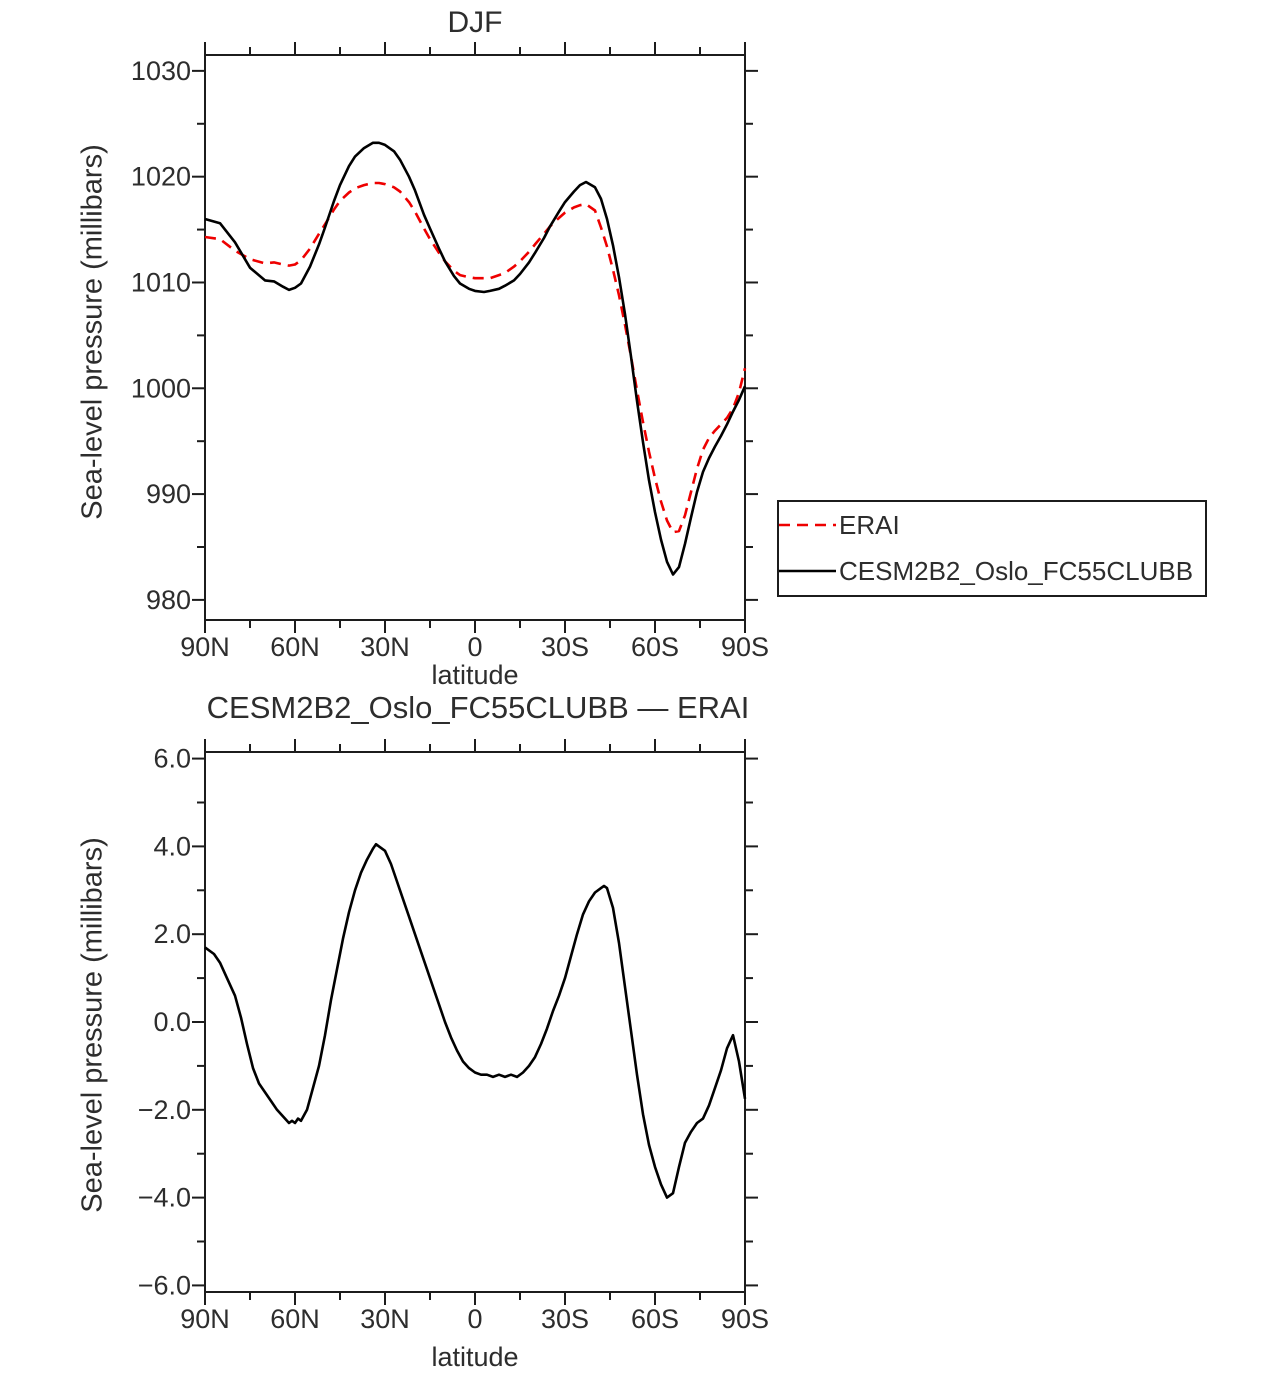 The width and height of the screenshot is (1285, 1377). Describe the element at coordinates (92, 332) in the screenshot. I see `top-chart-y-axis-label: Sea-level pressure (millibars)` at that location.